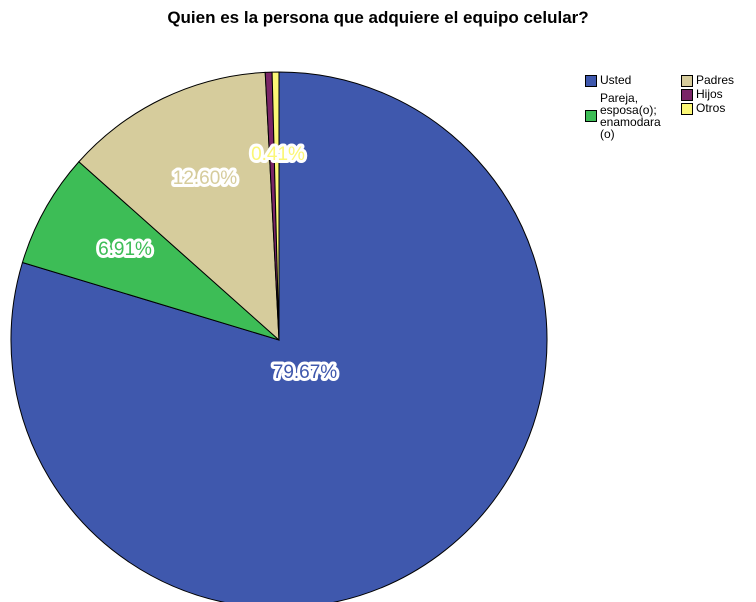  What do you see at coordinates (616, 80) in the screenshot?
I see `legend-label: Usted` at bounding box center [616, 80].